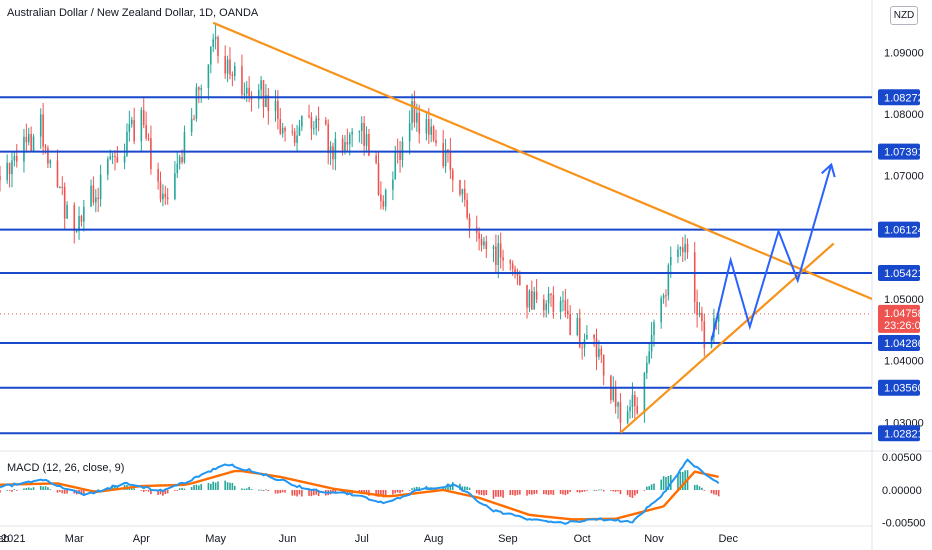 This screenshot has width=932, height=550. I want to click on ascending-trendline, so click(727, 338).